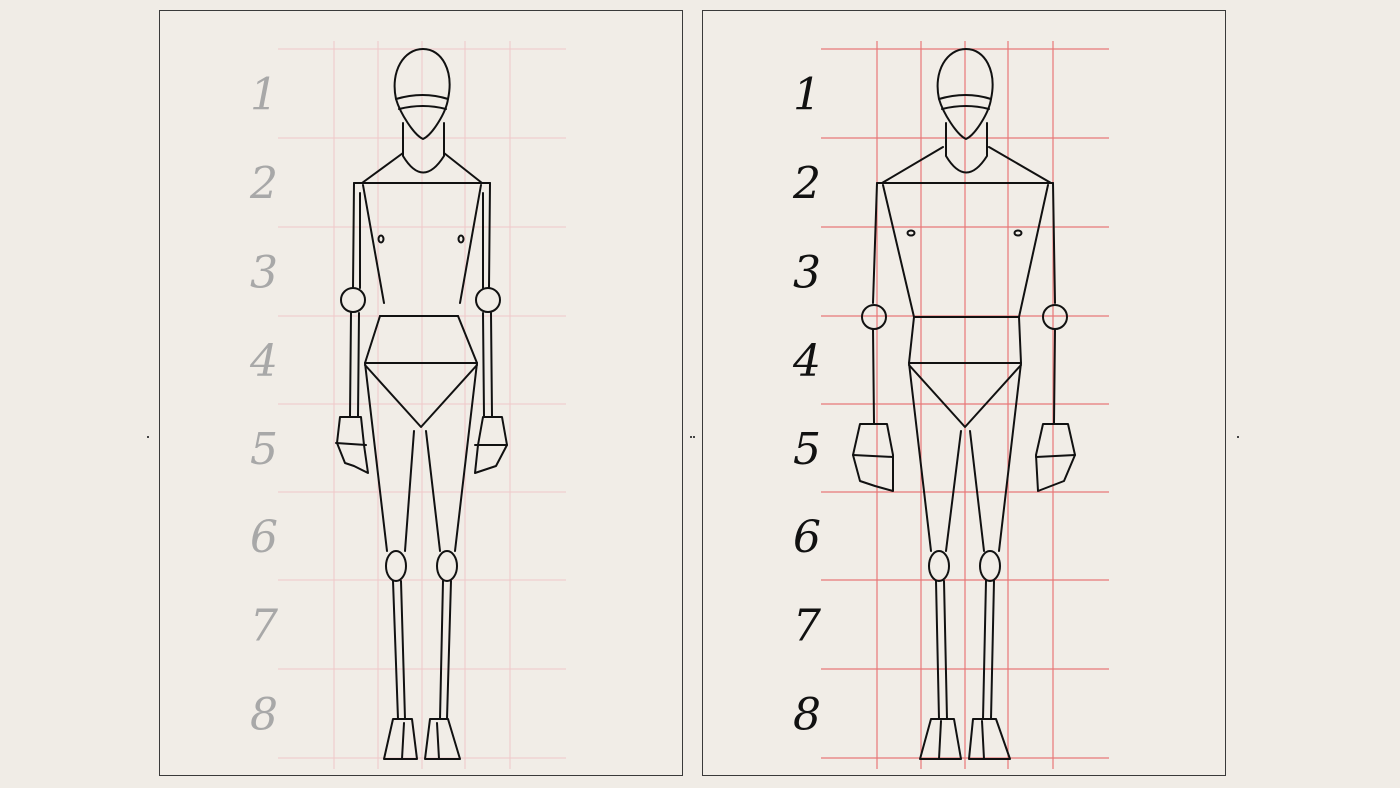 This screenshot has width=1400, height=788. What do you see at coordinates (806, 405) in the screenshot?
I see `head-count-numbers-right: 1 2 3 4 5 6 7 8` at bounding box center [806, 405].